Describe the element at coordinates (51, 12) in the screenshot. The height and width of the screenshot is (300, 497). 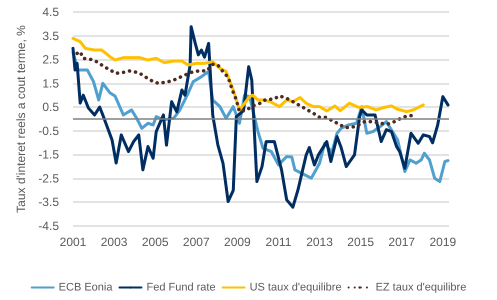
I see `y-tick-label: 4.5` at that location.